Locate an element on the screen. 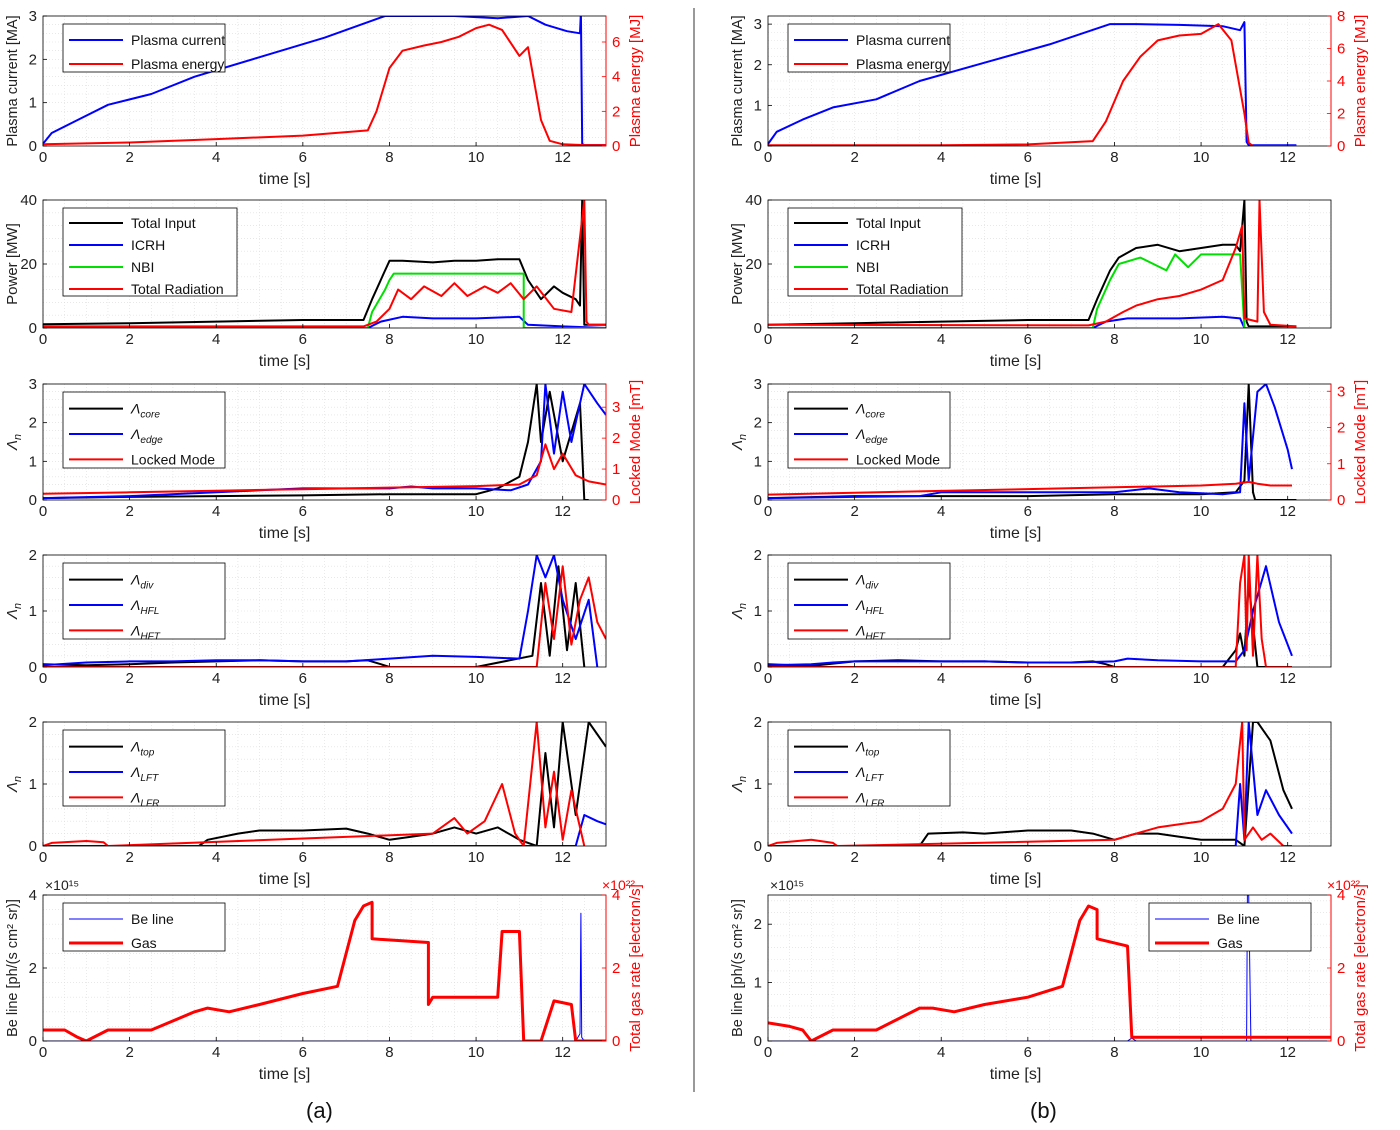 This screenshot has width=1400, height=1130. legend: Be line Gas is located at coordinates (144, 927).